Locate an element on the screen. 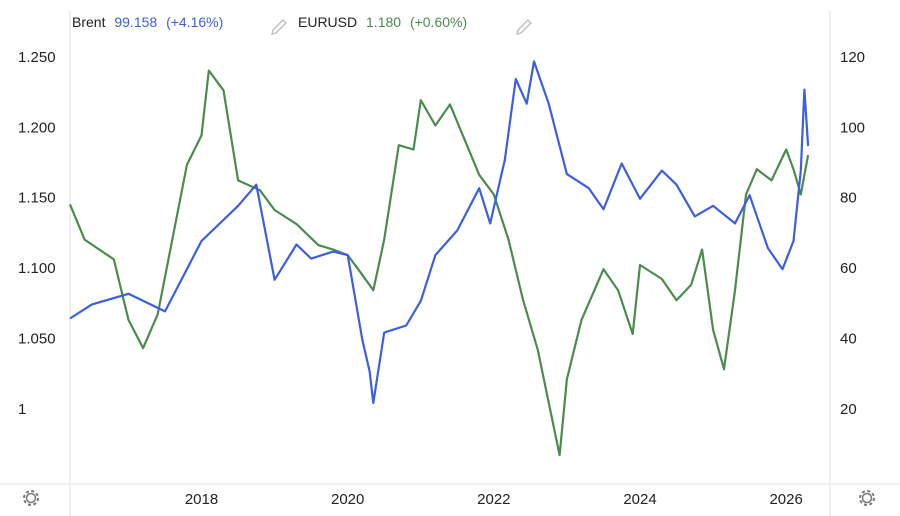 This screenshot has height=516, width=900. legend-name: EURUSD is located at coordinates (327, 22).